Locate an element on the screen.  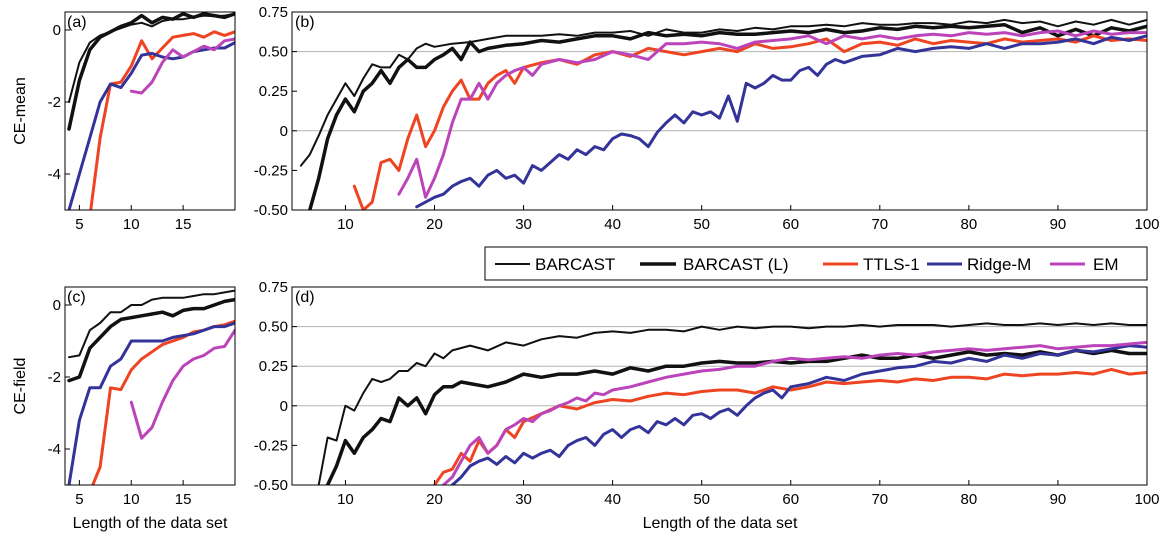
legend-item: Ridge-M is located at coordinates (979, 264).